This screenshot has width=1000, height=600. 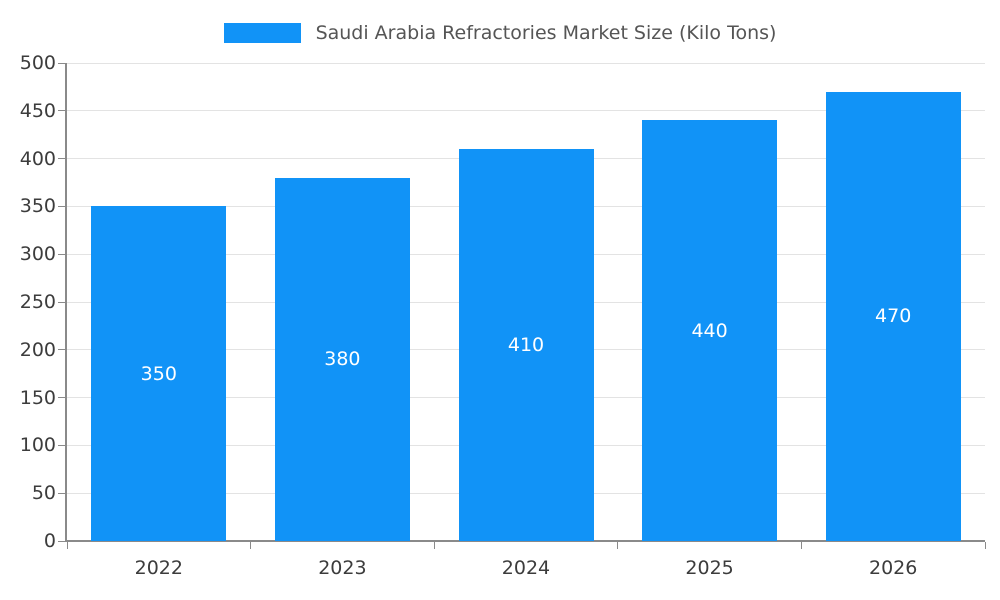 What do you see at coordinates (37, 349) in the screenshot?
I see `y-tick-label: 200` at bounding box center [37, 349].